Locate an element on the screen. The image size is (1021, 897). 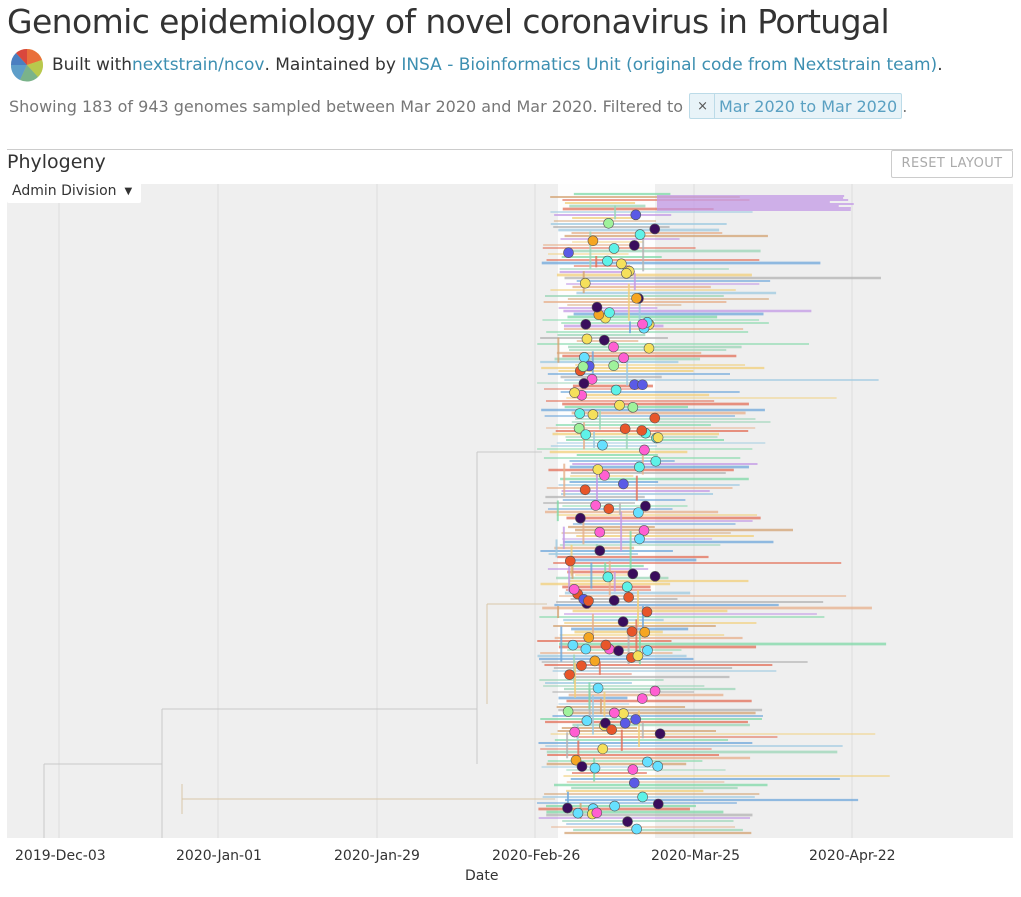
axis-title: Date is located at coordinates (482, 876).